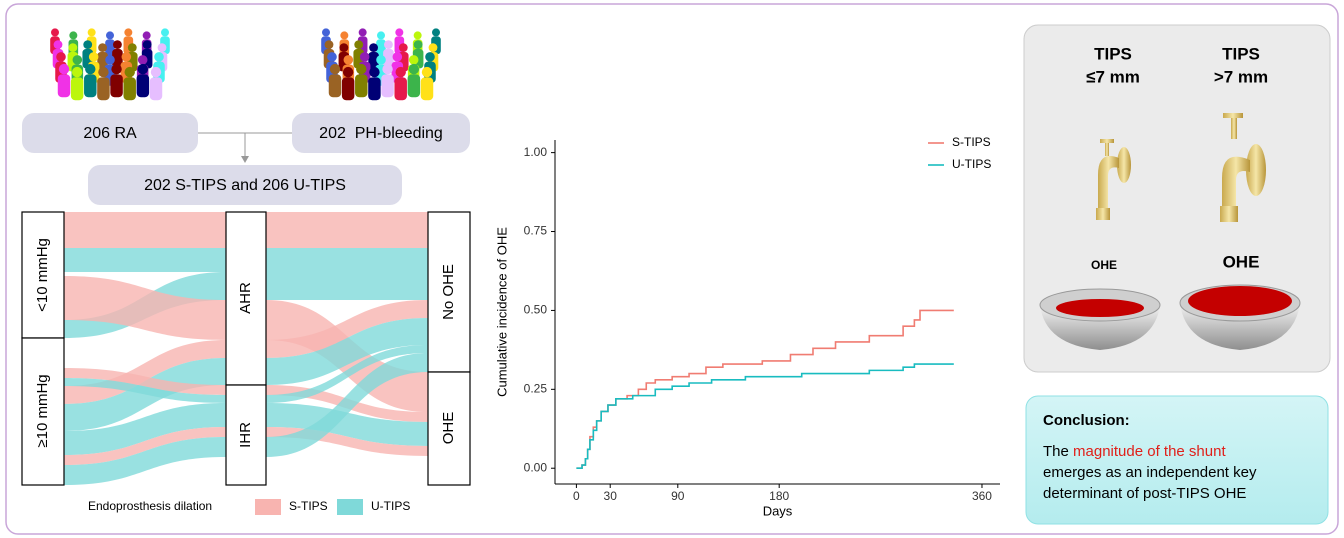  I want to click on y-tick-label: 0.25, so click(536, 388).